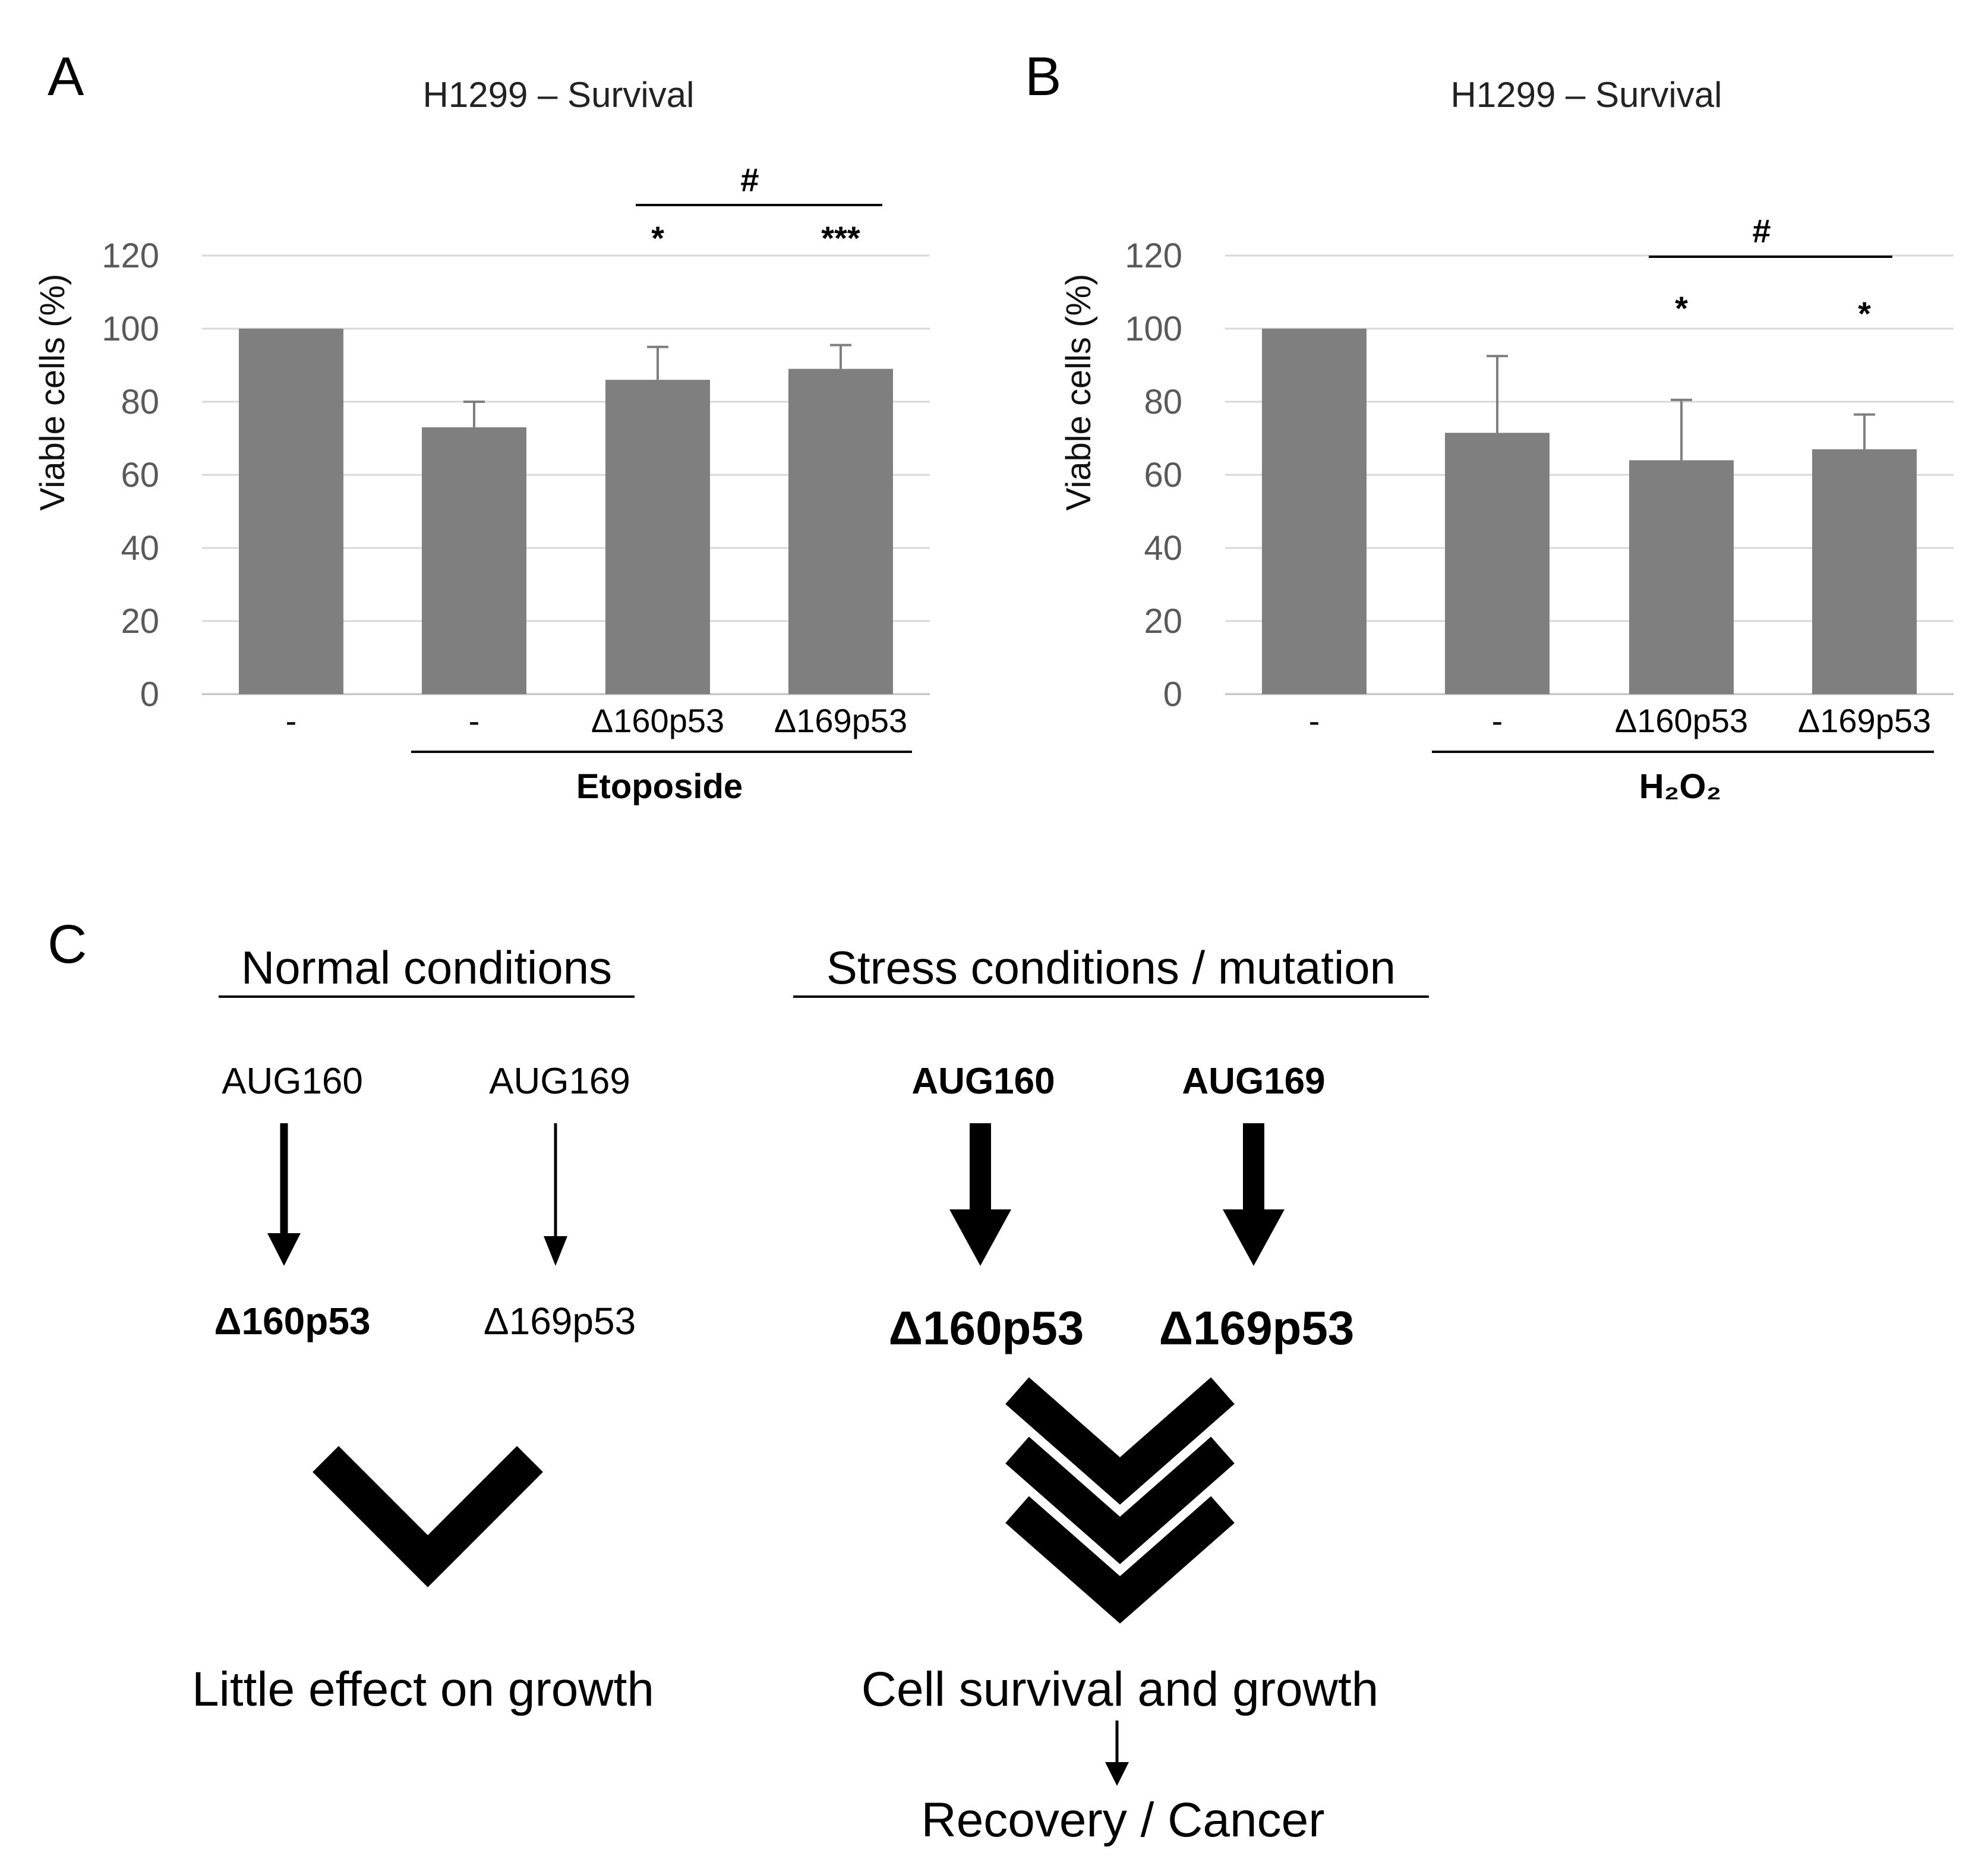 This screenshot has width=1988, height=1856. I want to click on stress-heading: Stress conditions / mutation, so click(1111, 968).